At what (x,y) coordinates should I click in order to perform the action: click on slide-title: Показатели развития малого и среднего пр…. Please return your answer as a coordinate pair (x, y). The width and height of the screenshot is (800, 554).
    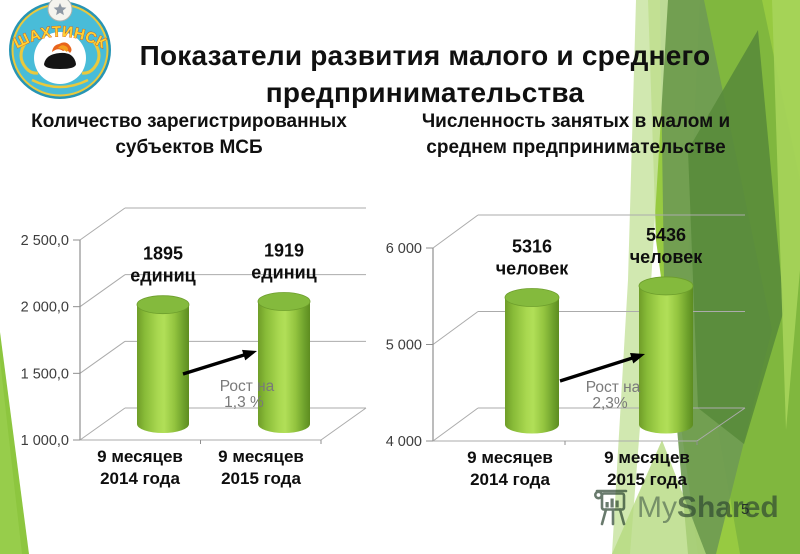
    Looking at the image, I should click on (425, 73).